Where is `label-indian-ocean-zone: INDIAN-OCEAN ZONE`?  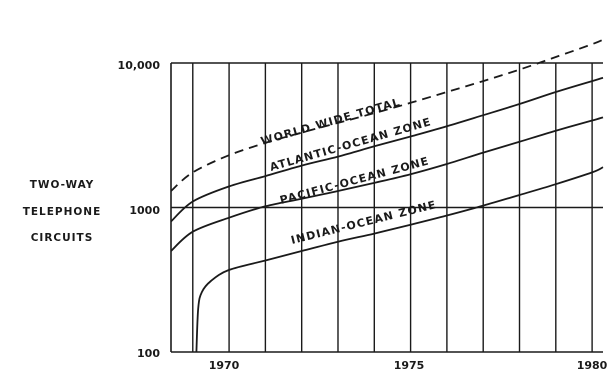
label-indian-ocean-zone: INDIAN-OCEAN ZONE is located at coordinates (364, 222).